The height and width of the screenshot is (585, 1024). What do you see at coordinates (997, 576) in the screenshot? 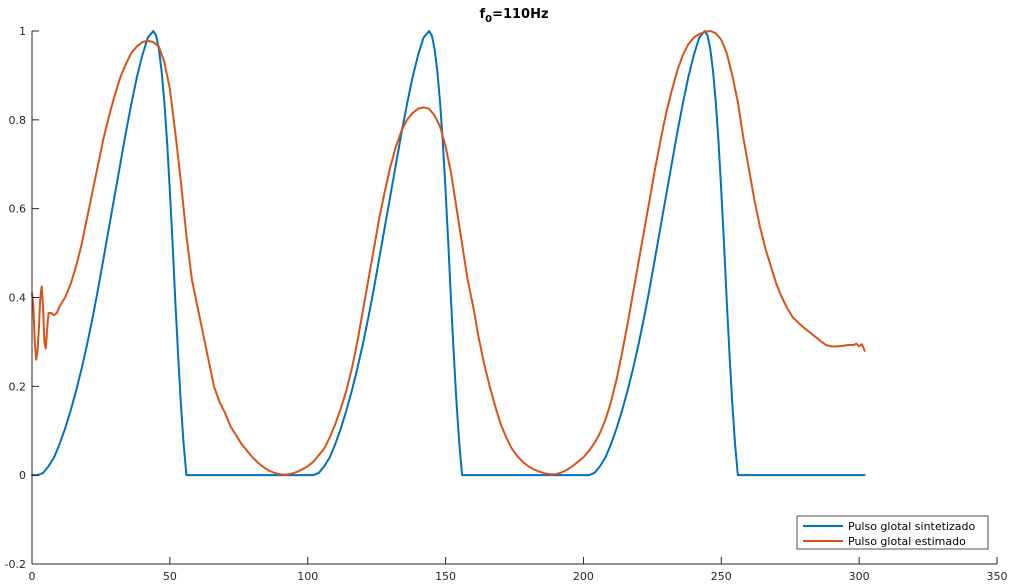
I see `x-tick-label: 350` at bounding box center [997, 576].